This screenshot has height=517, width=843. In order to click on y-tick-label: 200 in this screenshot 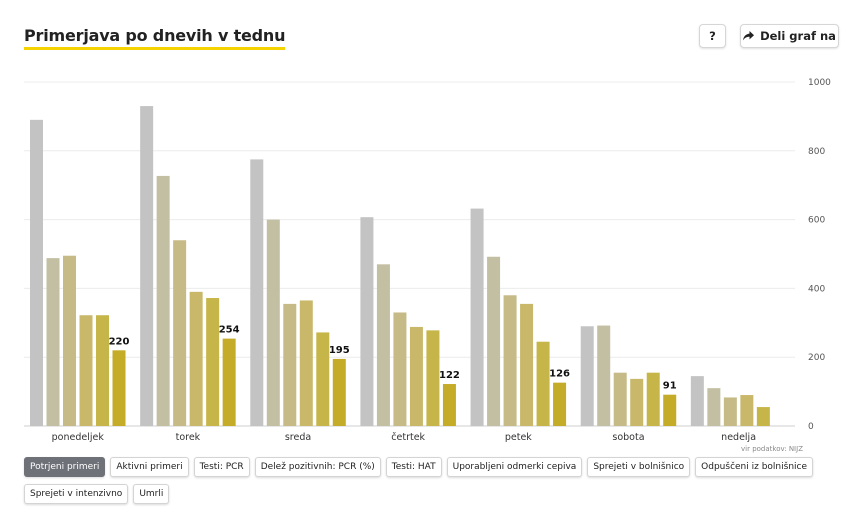, I will do `click(816, 358)`.